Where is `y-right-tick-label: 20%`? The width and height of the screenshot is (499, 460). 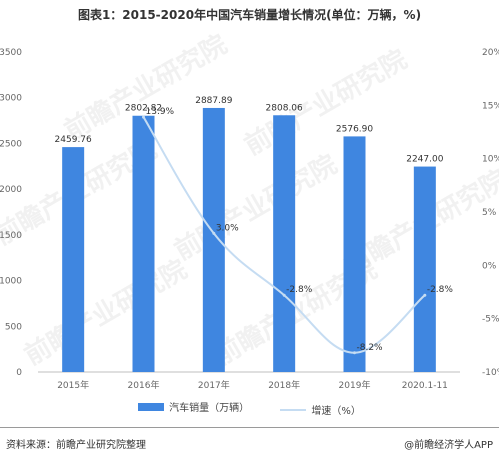 y-right-tick-label: 20% is located at coordinates (490, 53).